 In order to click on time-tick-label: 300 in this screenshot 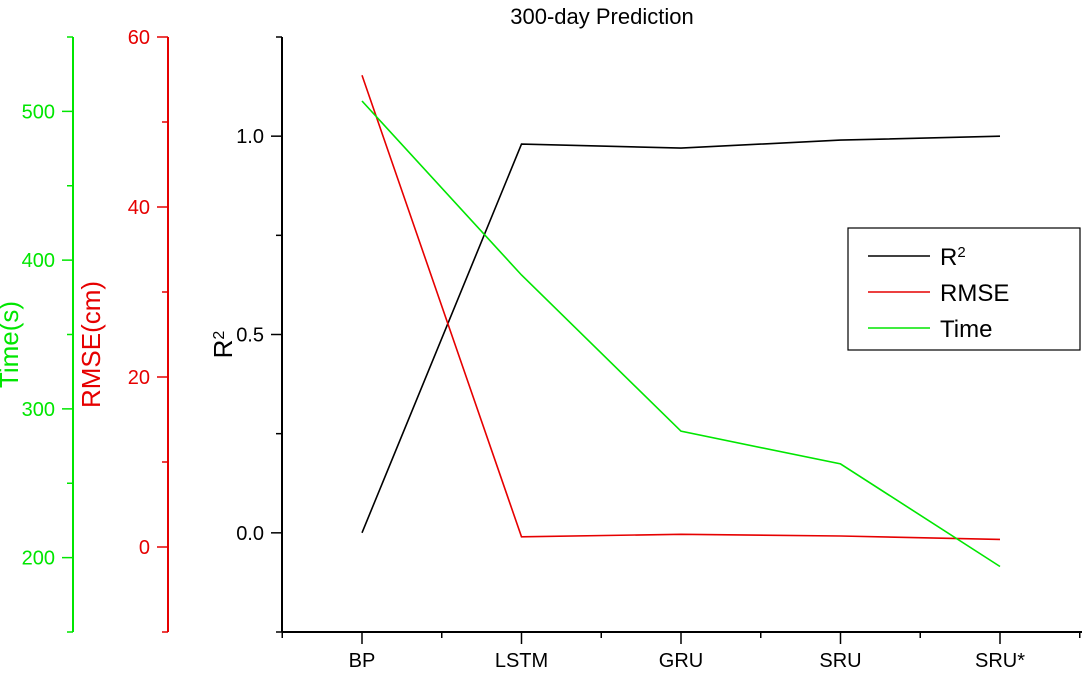, I will do `click(38, 410)`.